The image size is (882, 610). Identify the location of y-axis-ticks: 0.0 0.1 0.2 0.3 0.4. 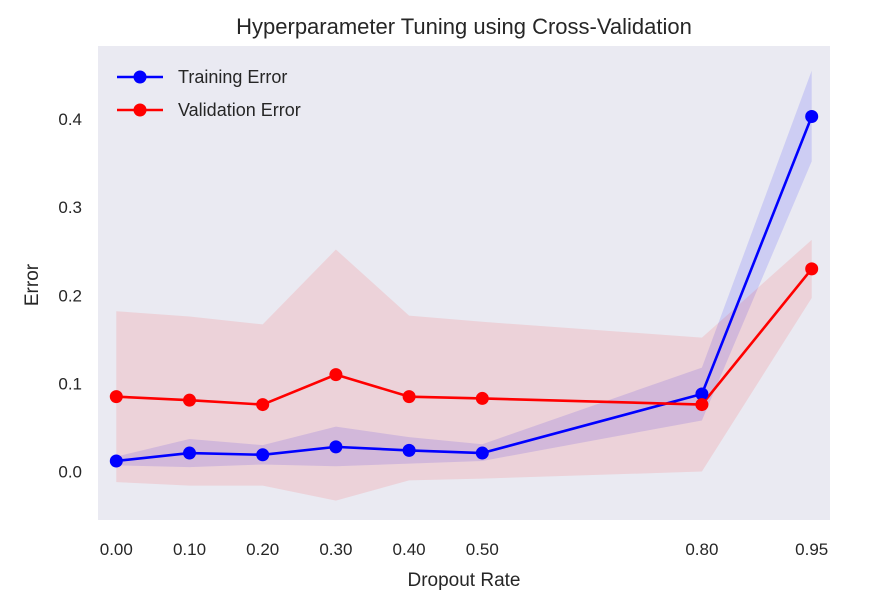
(70, 295).